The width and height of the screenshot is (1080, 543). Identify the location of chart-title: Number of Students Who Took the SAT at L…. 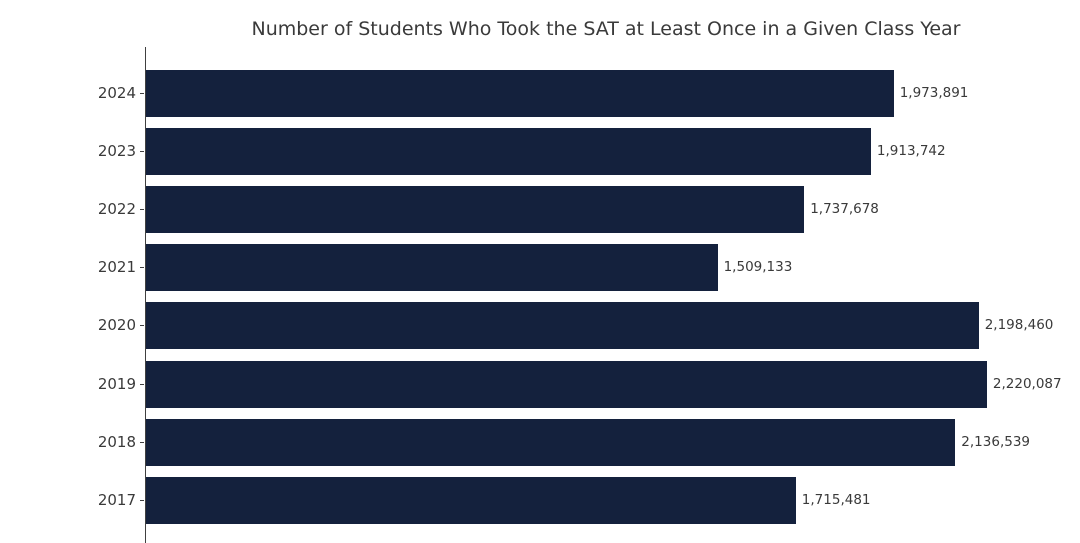
(606, 29).